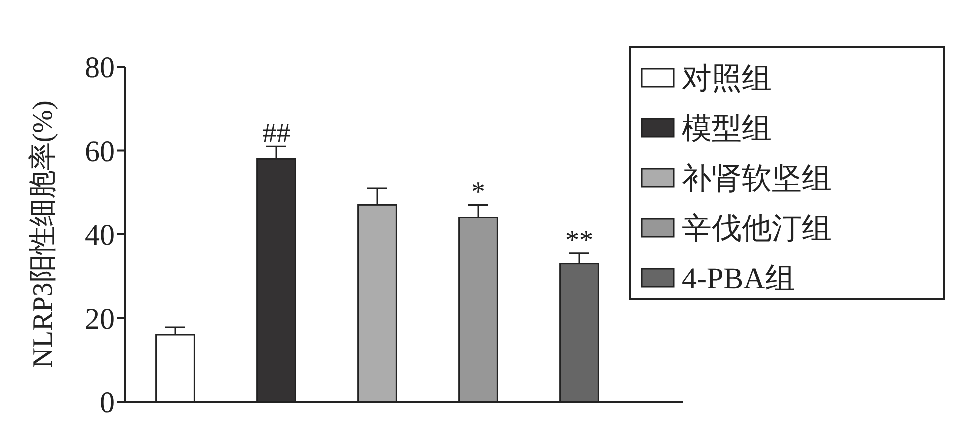 The width and height of the screenshot is (955, 428). I want to click on legend-label: 4-PBA组, so click(739, 279).